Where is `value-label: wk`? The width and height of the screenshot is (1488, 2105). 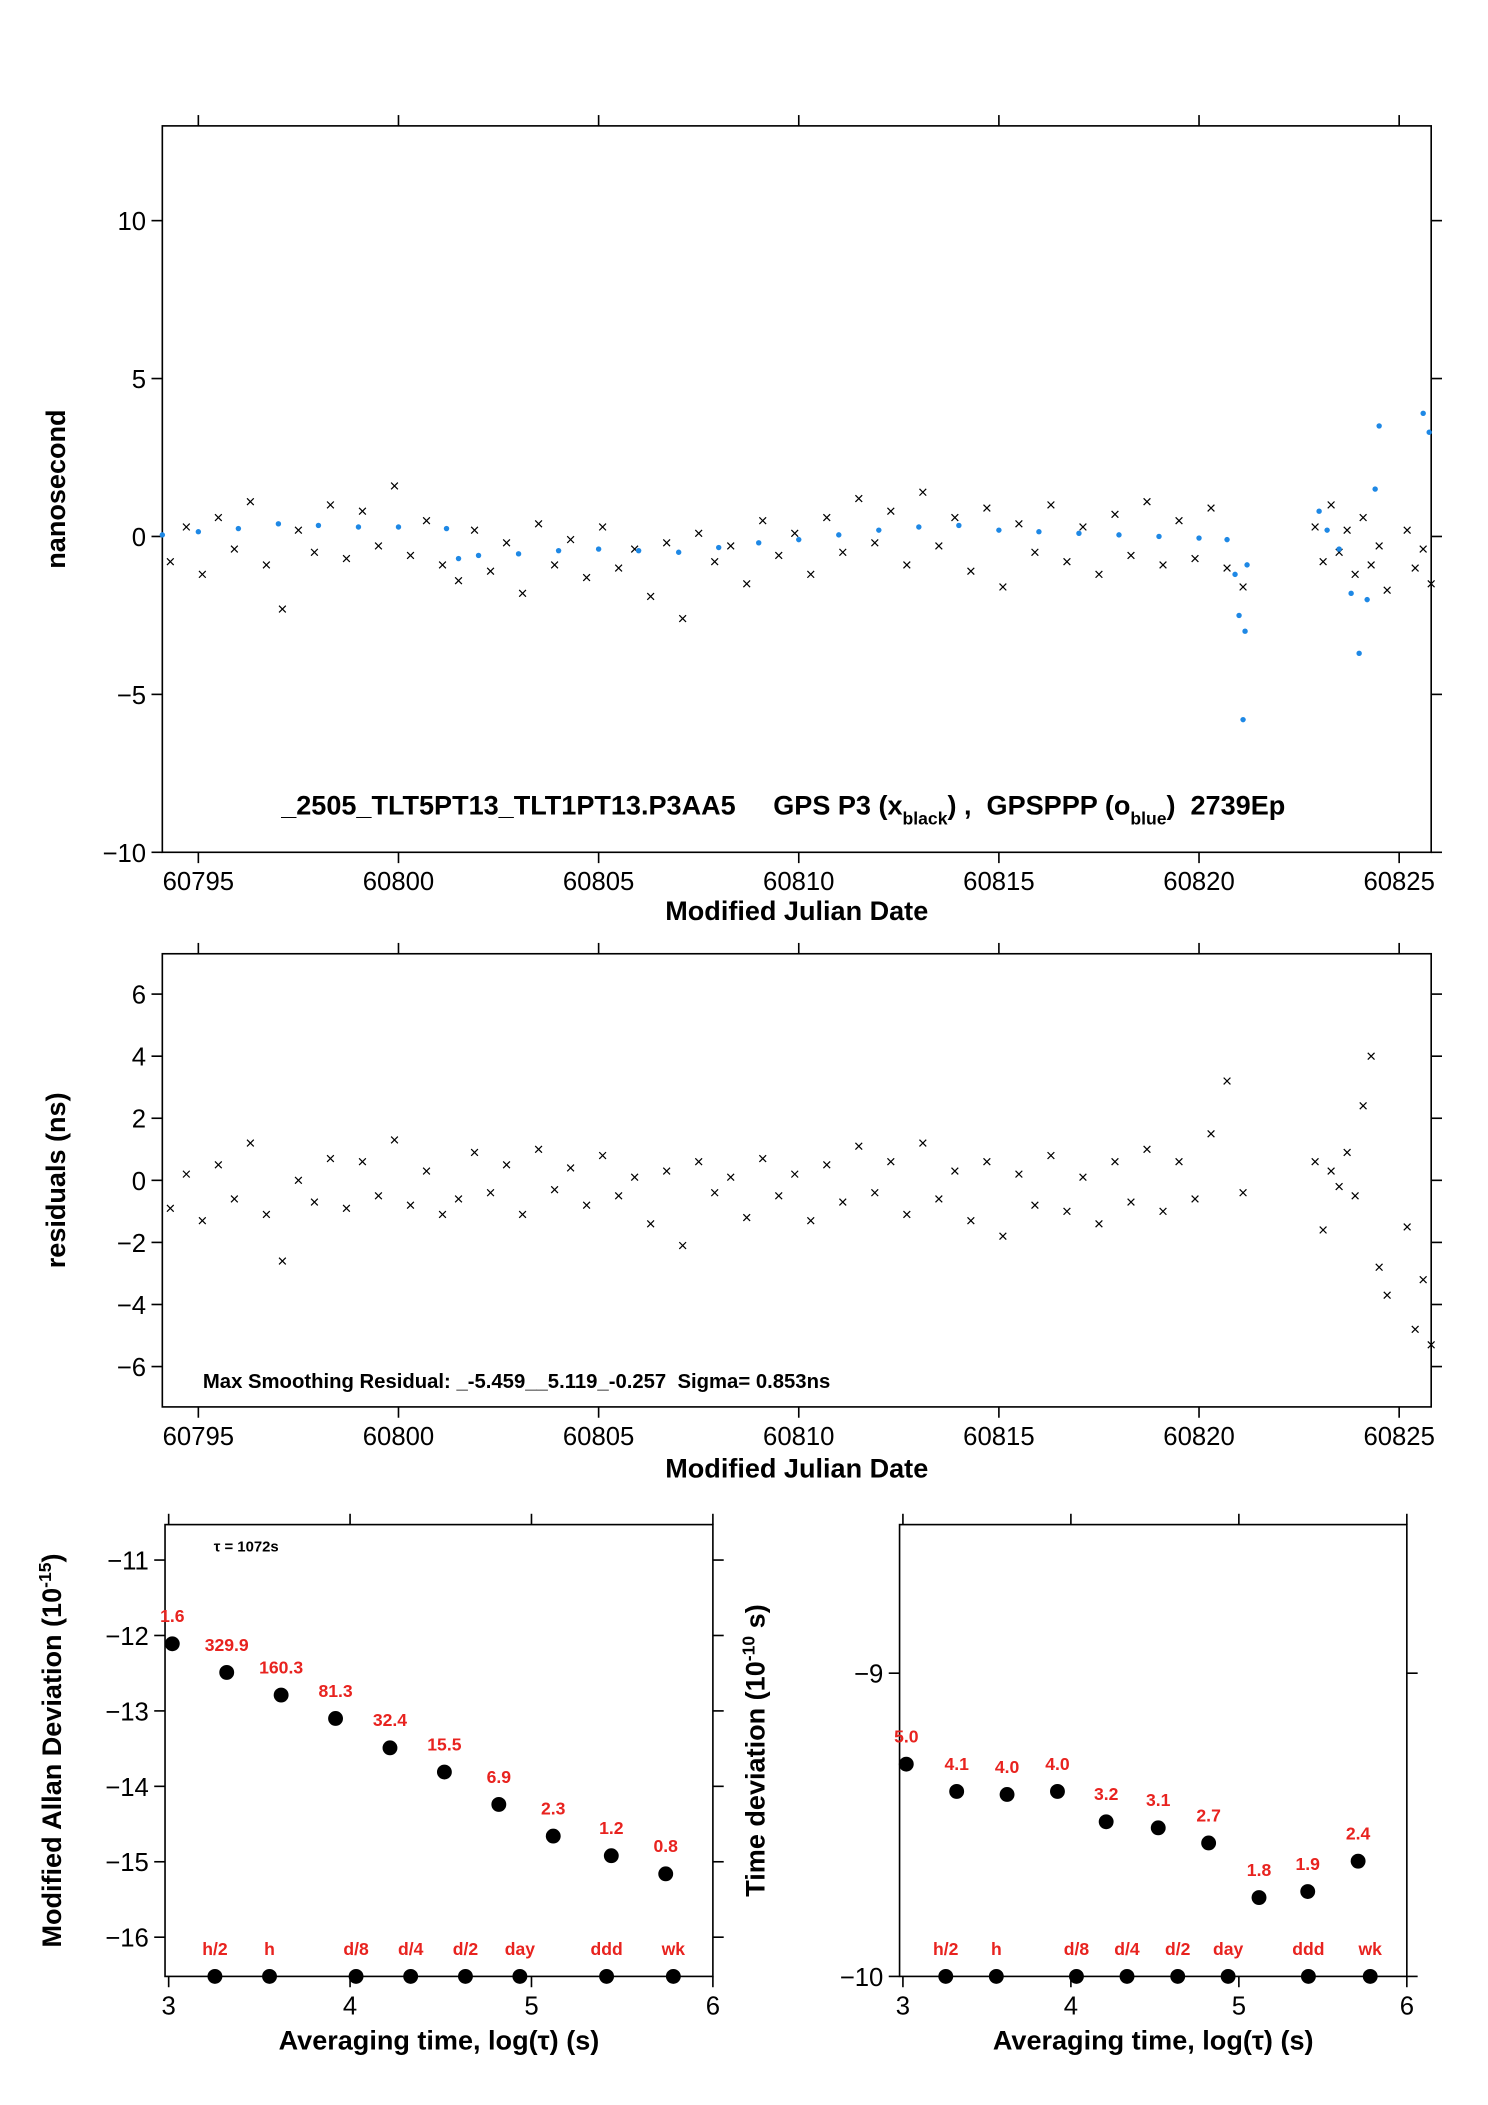 value-label: wk is located at coordinates (1369, 1949).